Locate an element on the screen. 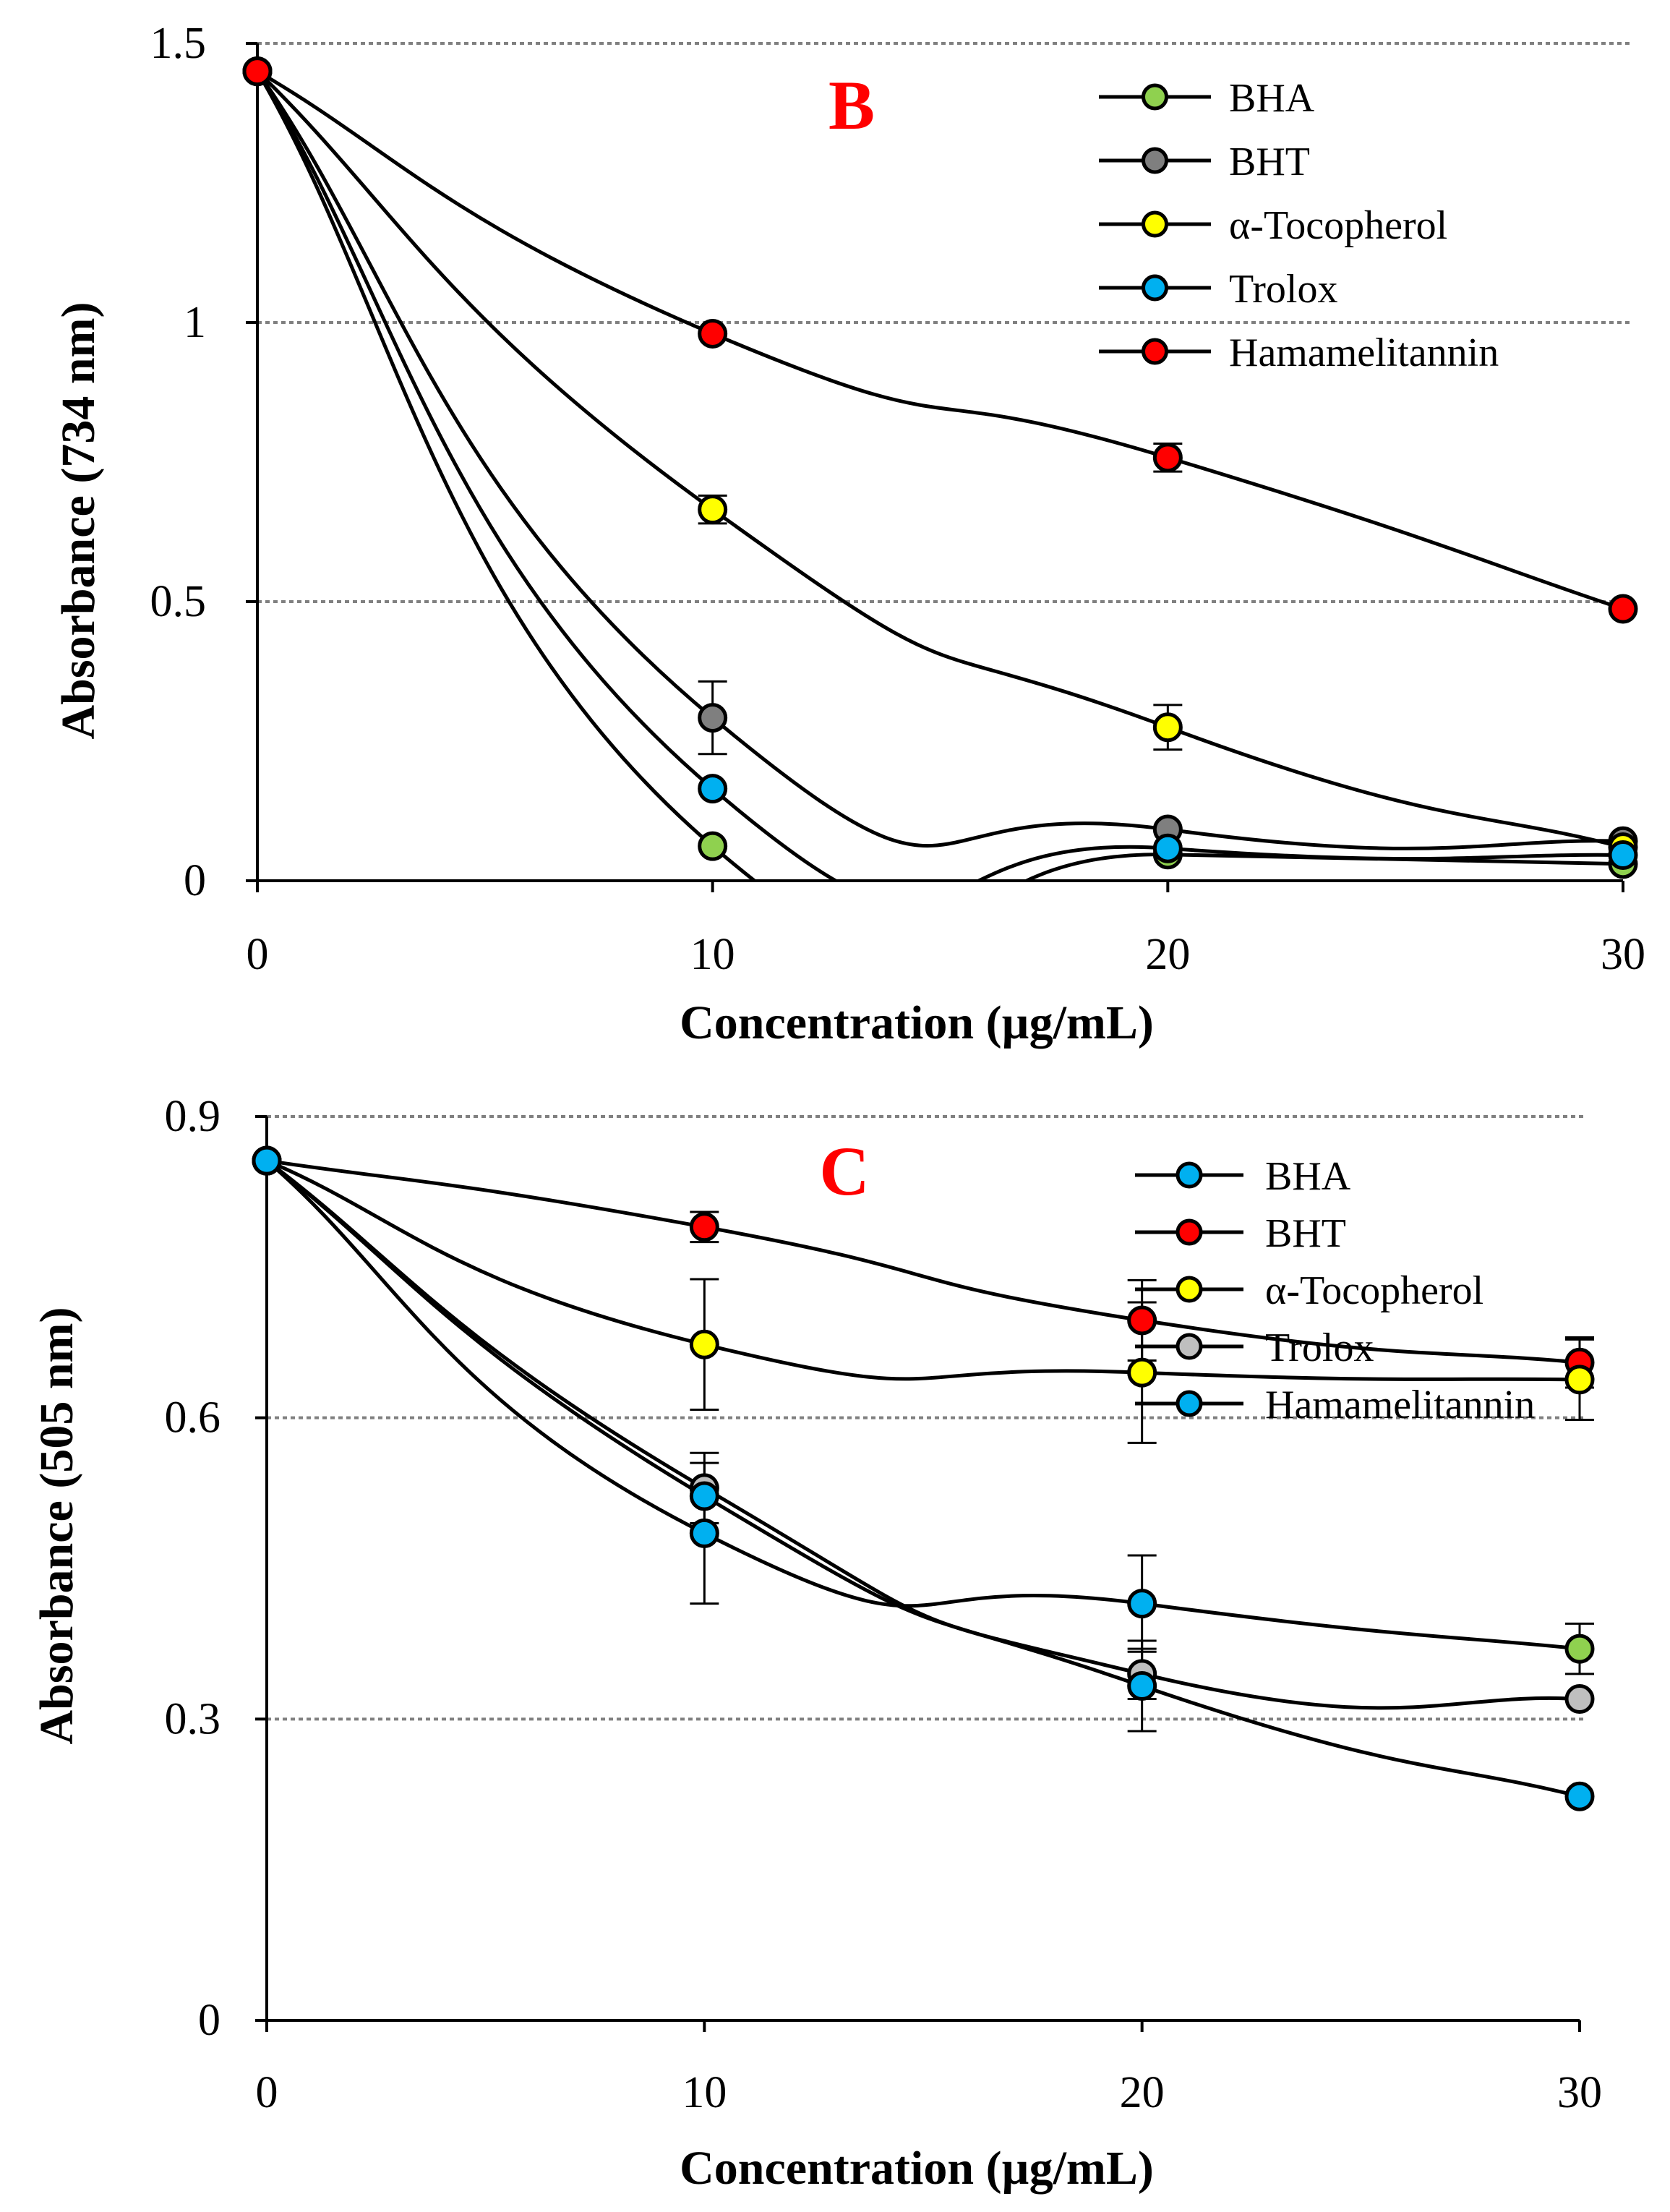 The image size is (1670, 2212). chart-b-legend-label: BHA is located at coordinates (1272, 98).